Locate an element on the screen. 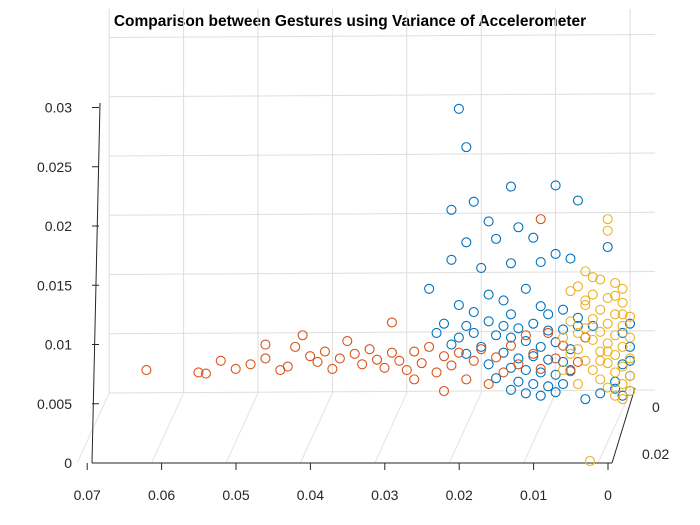 This screenshot has width=700, height=525. x-tick-label: 0 is located at coordinates (608, 495).